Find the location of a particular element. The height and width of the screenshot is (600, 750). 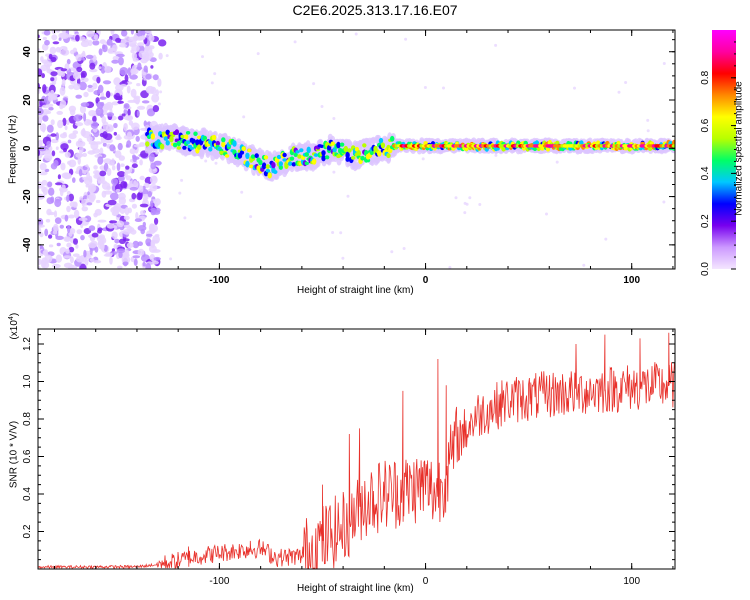

top-y-tick-label: 40 is located at coordinates (27, 52).